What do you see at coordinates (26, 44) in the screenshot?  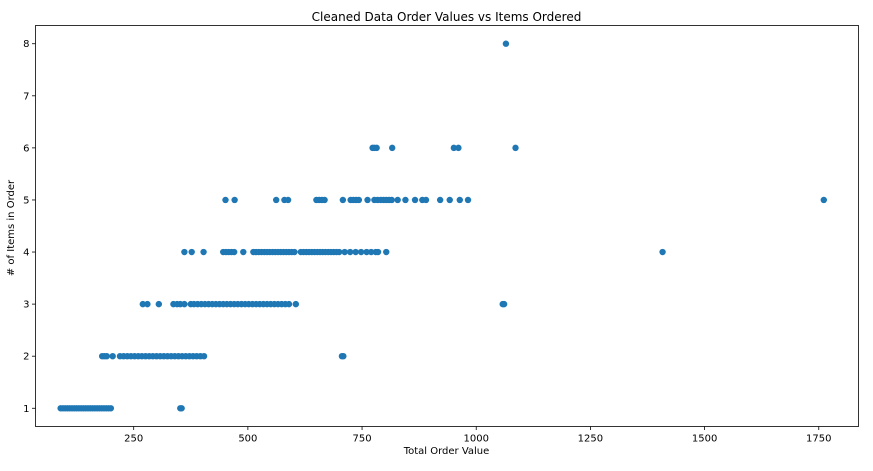 I see `y-tick-label: 8` at bounding box center [26, 44].